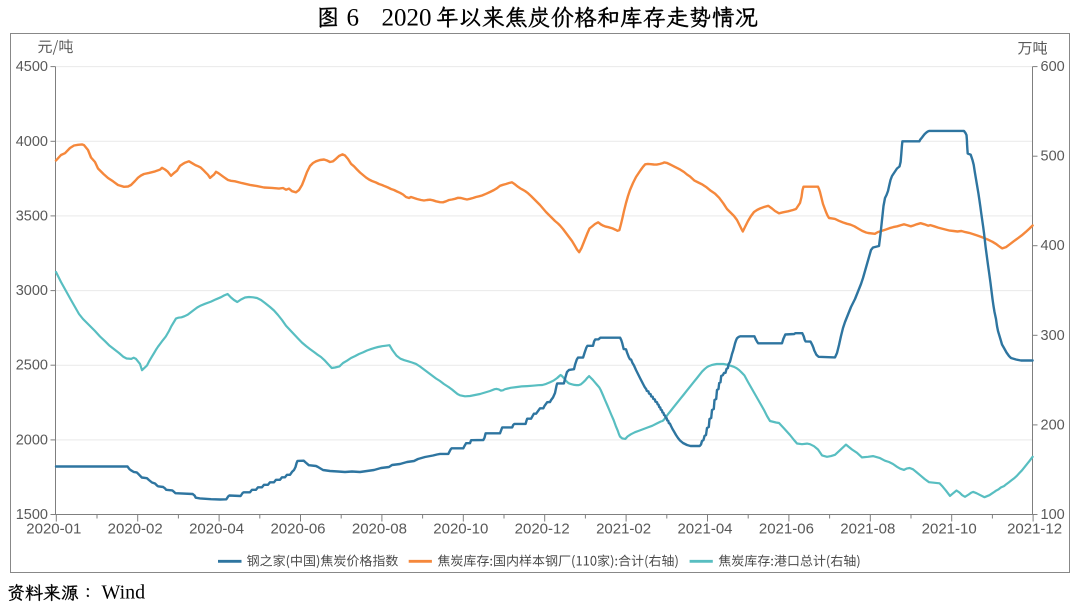 Image resolution: width=1080 pixels, height=606 pixels. I want to click on svg-text: 600, so click(1053, 67).